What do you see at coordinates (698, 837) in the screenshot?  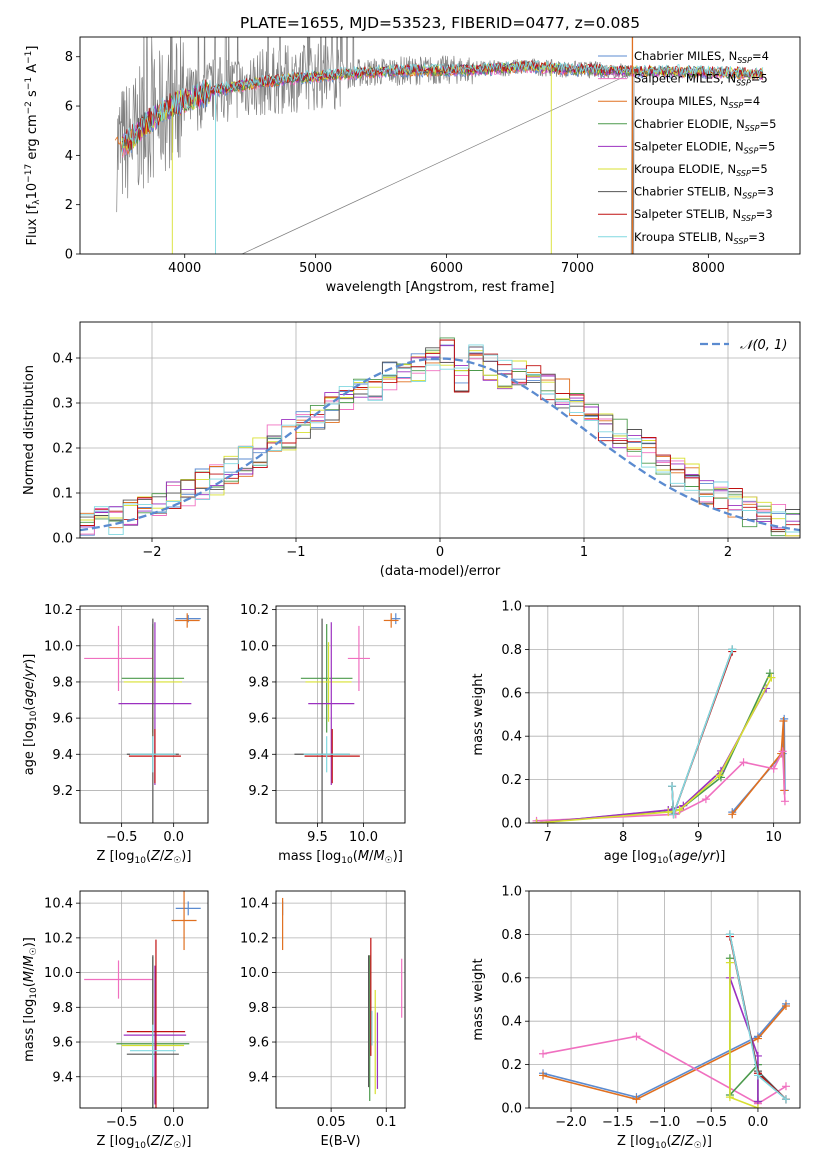 I see `x-tick-label: 9` at bounding box center [698, 837].